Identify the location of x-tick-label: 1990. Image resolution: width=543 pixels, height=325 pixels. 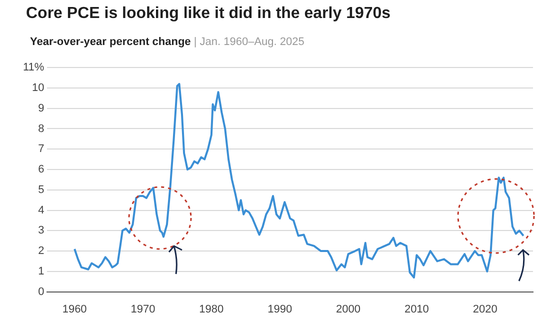
(280, 309).